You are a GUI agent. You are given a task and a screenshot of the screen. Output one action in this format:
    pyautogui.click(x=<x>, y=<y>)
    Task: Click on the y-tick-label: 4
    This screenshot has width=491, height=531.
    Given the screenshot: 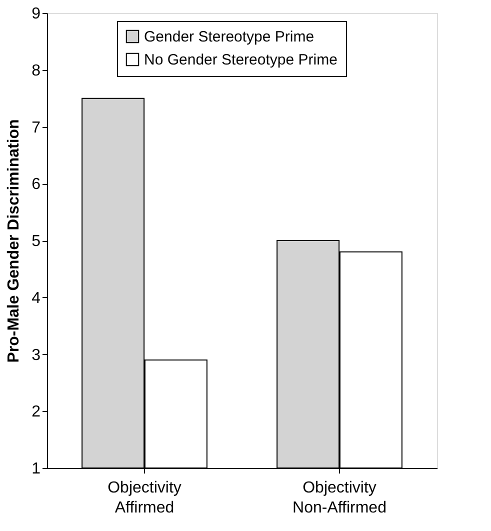 What is the action you would take?
    pyautogui.click(x=36, y=298)
    